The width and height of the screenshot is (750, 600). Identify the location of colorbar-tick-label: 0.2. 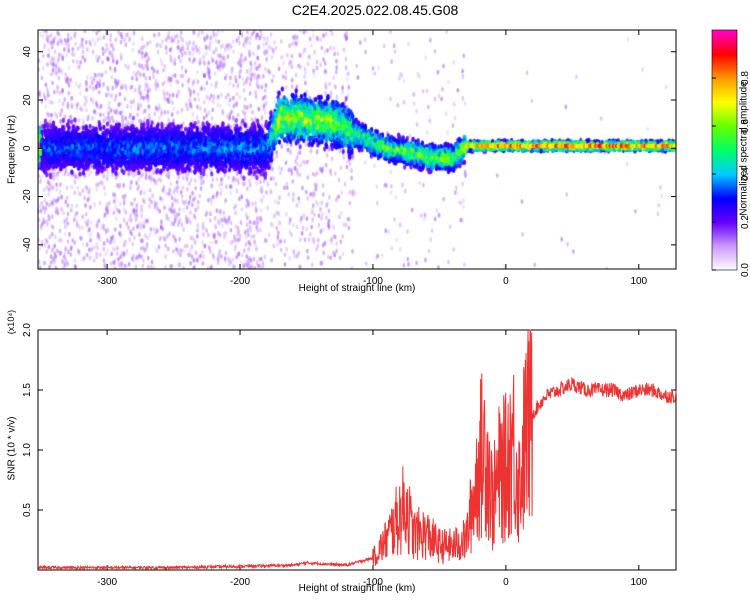
(745, 222).